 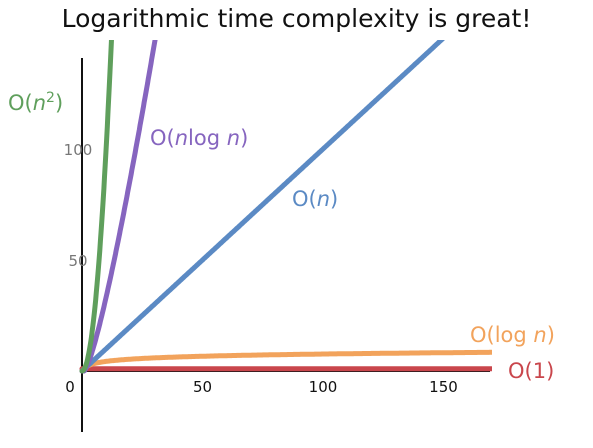 I want to click on series-label: O(1), so click(x=531, y=371).